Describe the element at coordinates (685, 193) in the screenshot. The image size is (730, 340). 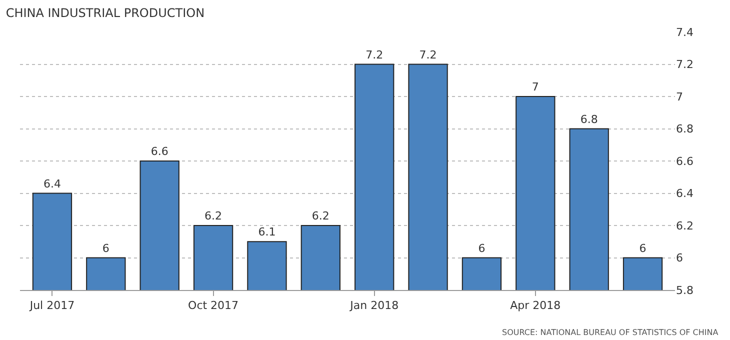
I see `y-tick-label: 6.4` at that location.